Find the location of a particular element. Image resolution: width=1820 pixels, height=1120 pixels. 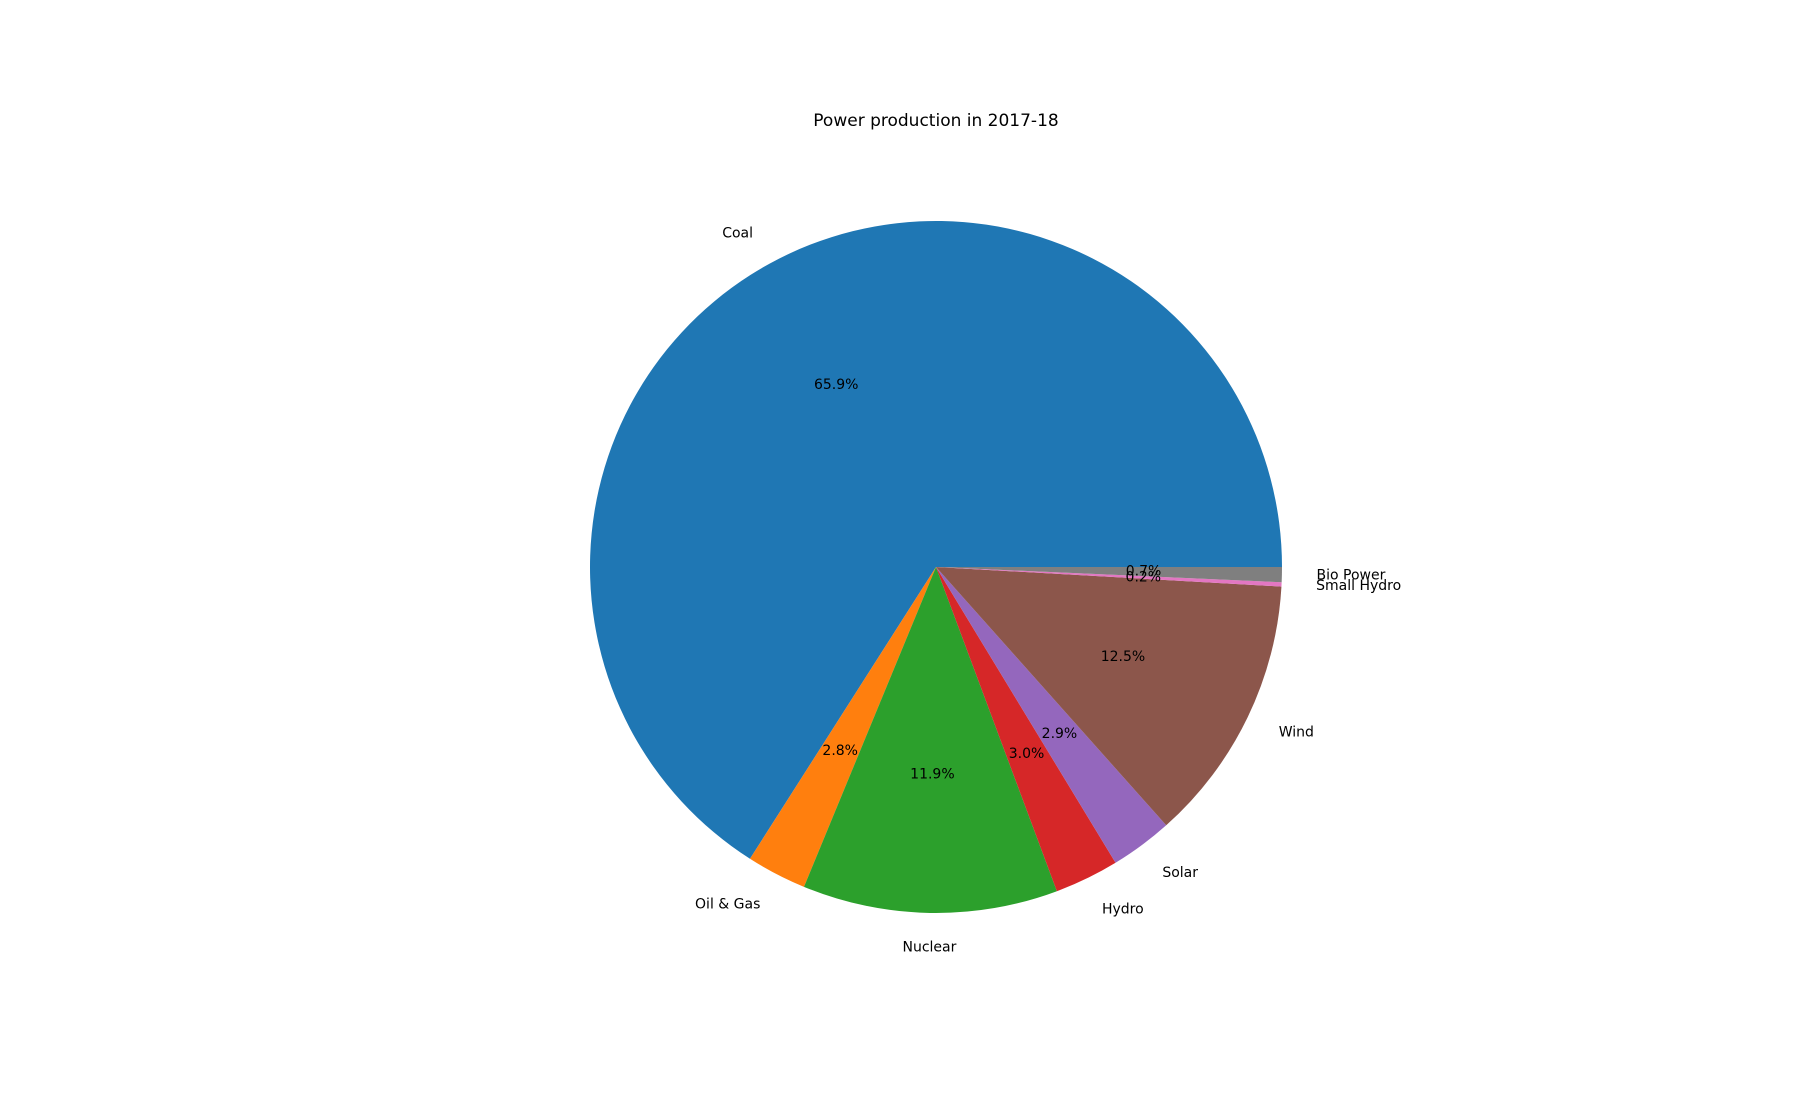

pie-percent-labels: 65.9% 2.8% 11.9% 3.0% 2.9% 12.5% 0.2%0.7% is located at coordinates (987, 580).